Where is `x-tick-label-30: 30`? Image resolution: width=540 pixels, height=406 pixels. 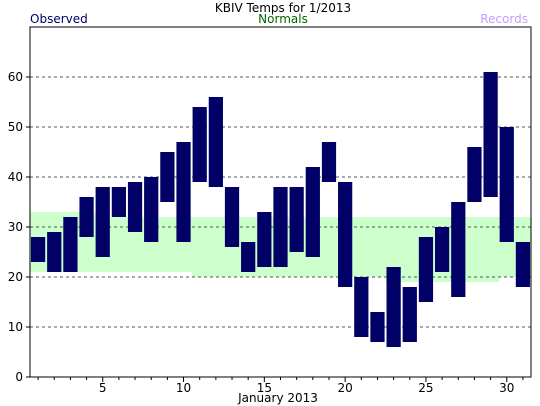
x-tick-label-30: 30 is located at coordinates (506, 388).